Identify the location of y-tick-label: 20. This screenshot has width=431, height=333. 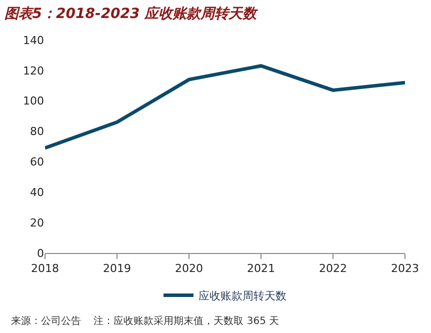
(37, 223).